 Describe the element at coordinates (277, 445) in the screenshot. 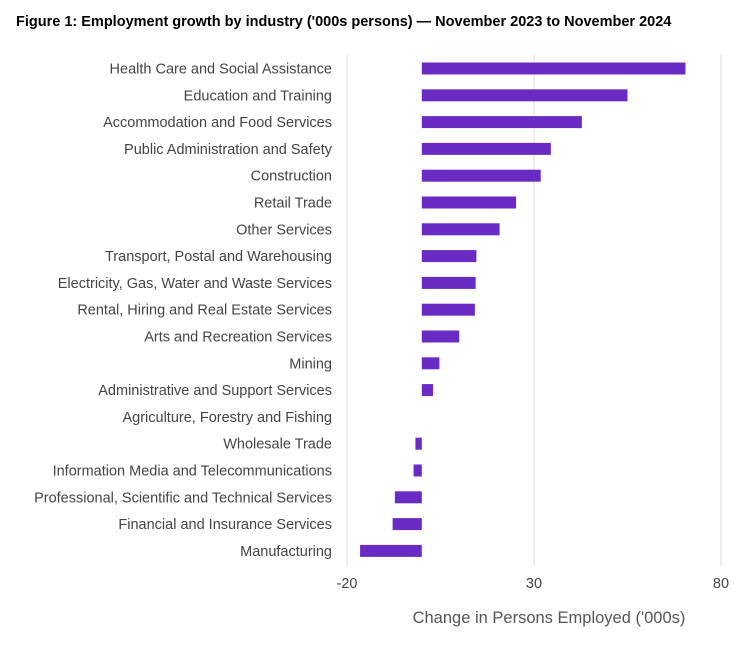

I see `category-label-14: Wholesale Trade` at that location.